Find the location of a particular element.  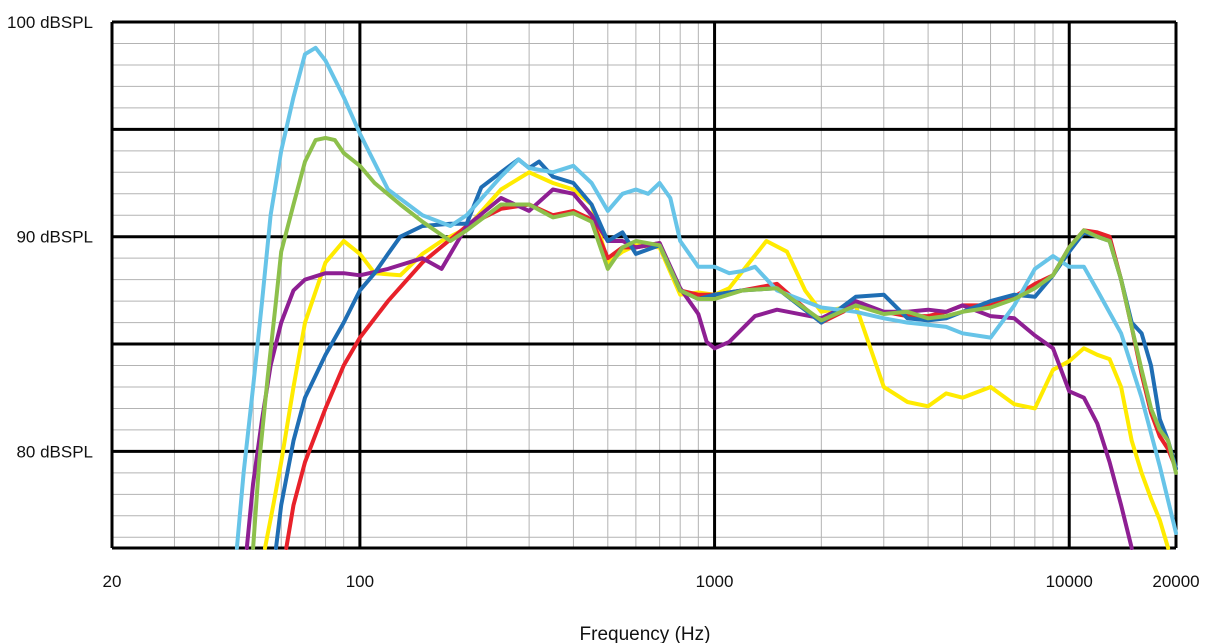

x-tick-labels: 20 100 1000 10000 20000 is located at coordinates (651, 581).